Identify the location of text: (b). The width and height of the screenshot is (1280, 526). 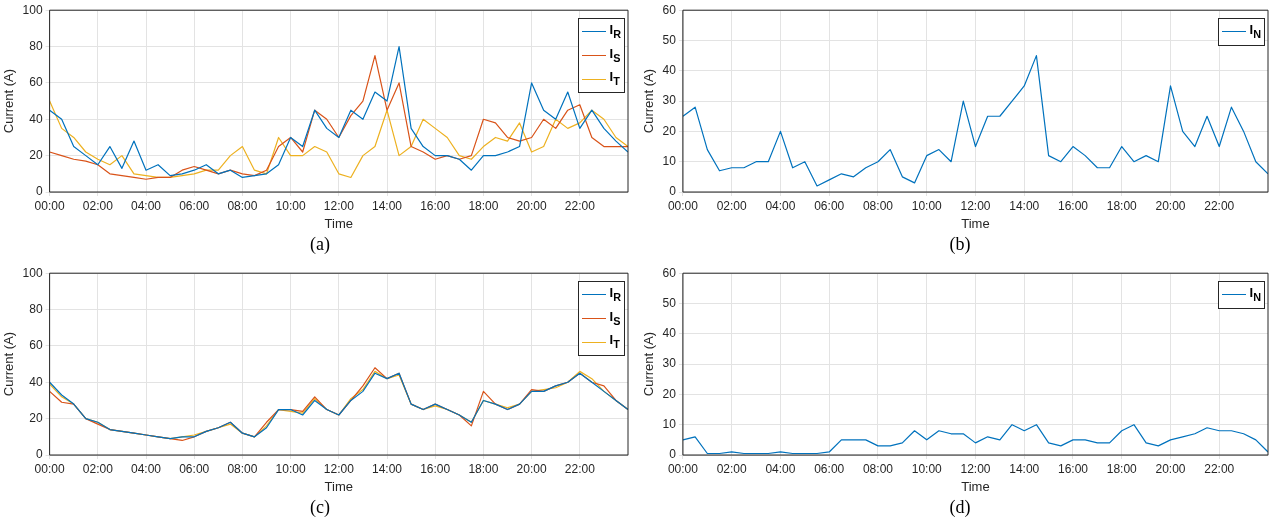
(960, 244).